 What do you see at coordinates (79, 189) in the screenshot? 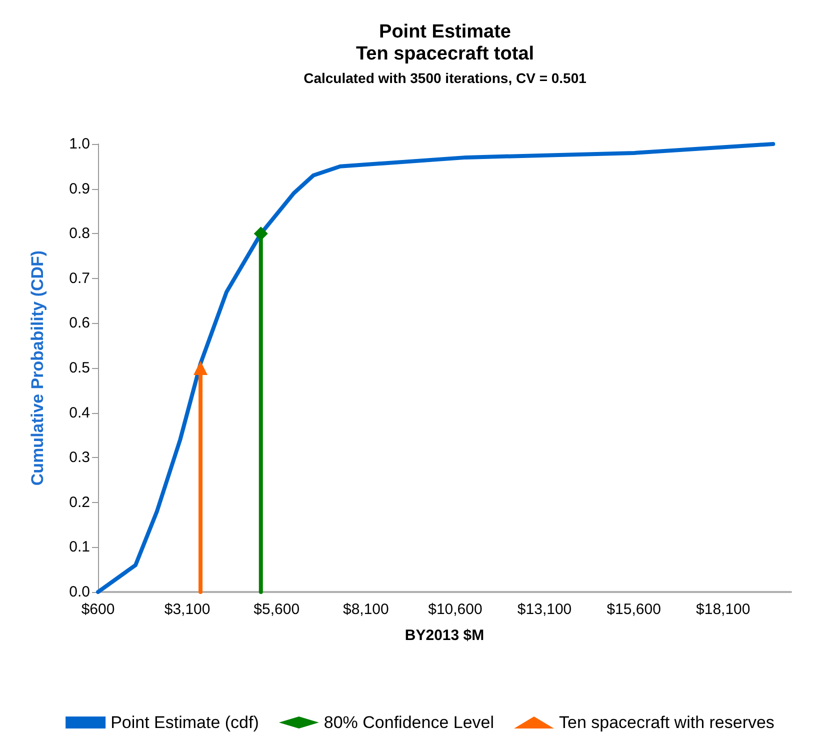
I see `y-tick-label: 0.9` at bounding box center [79, 189].